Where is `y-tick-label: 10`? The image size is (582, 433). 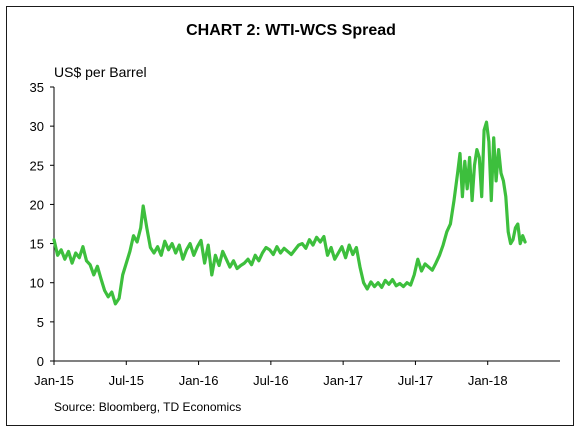 y-tick-label: 10 is located at coordinates (37, 283).